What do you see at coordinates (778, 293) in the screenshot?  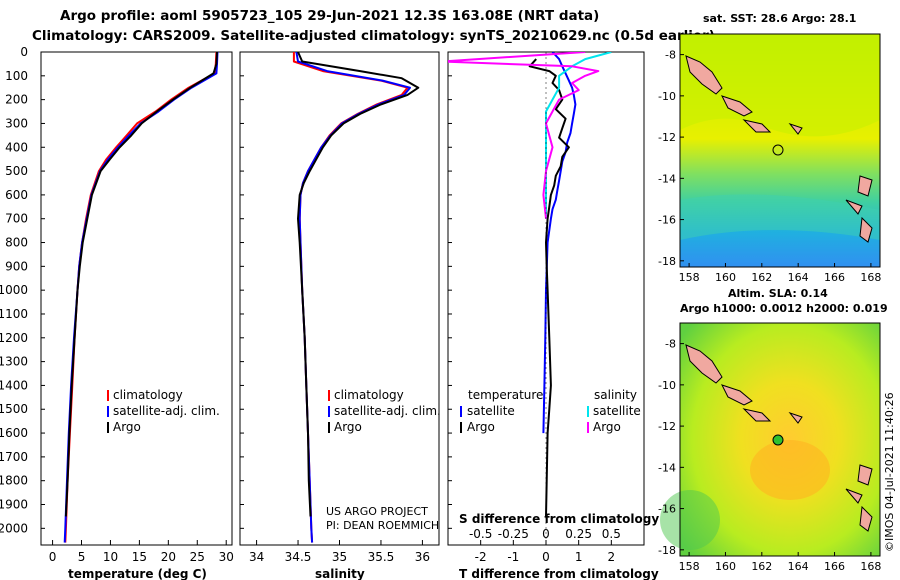 I see `sla-map-title-1: Altim. SLA: 0.14` at bounding box center [778, 293].